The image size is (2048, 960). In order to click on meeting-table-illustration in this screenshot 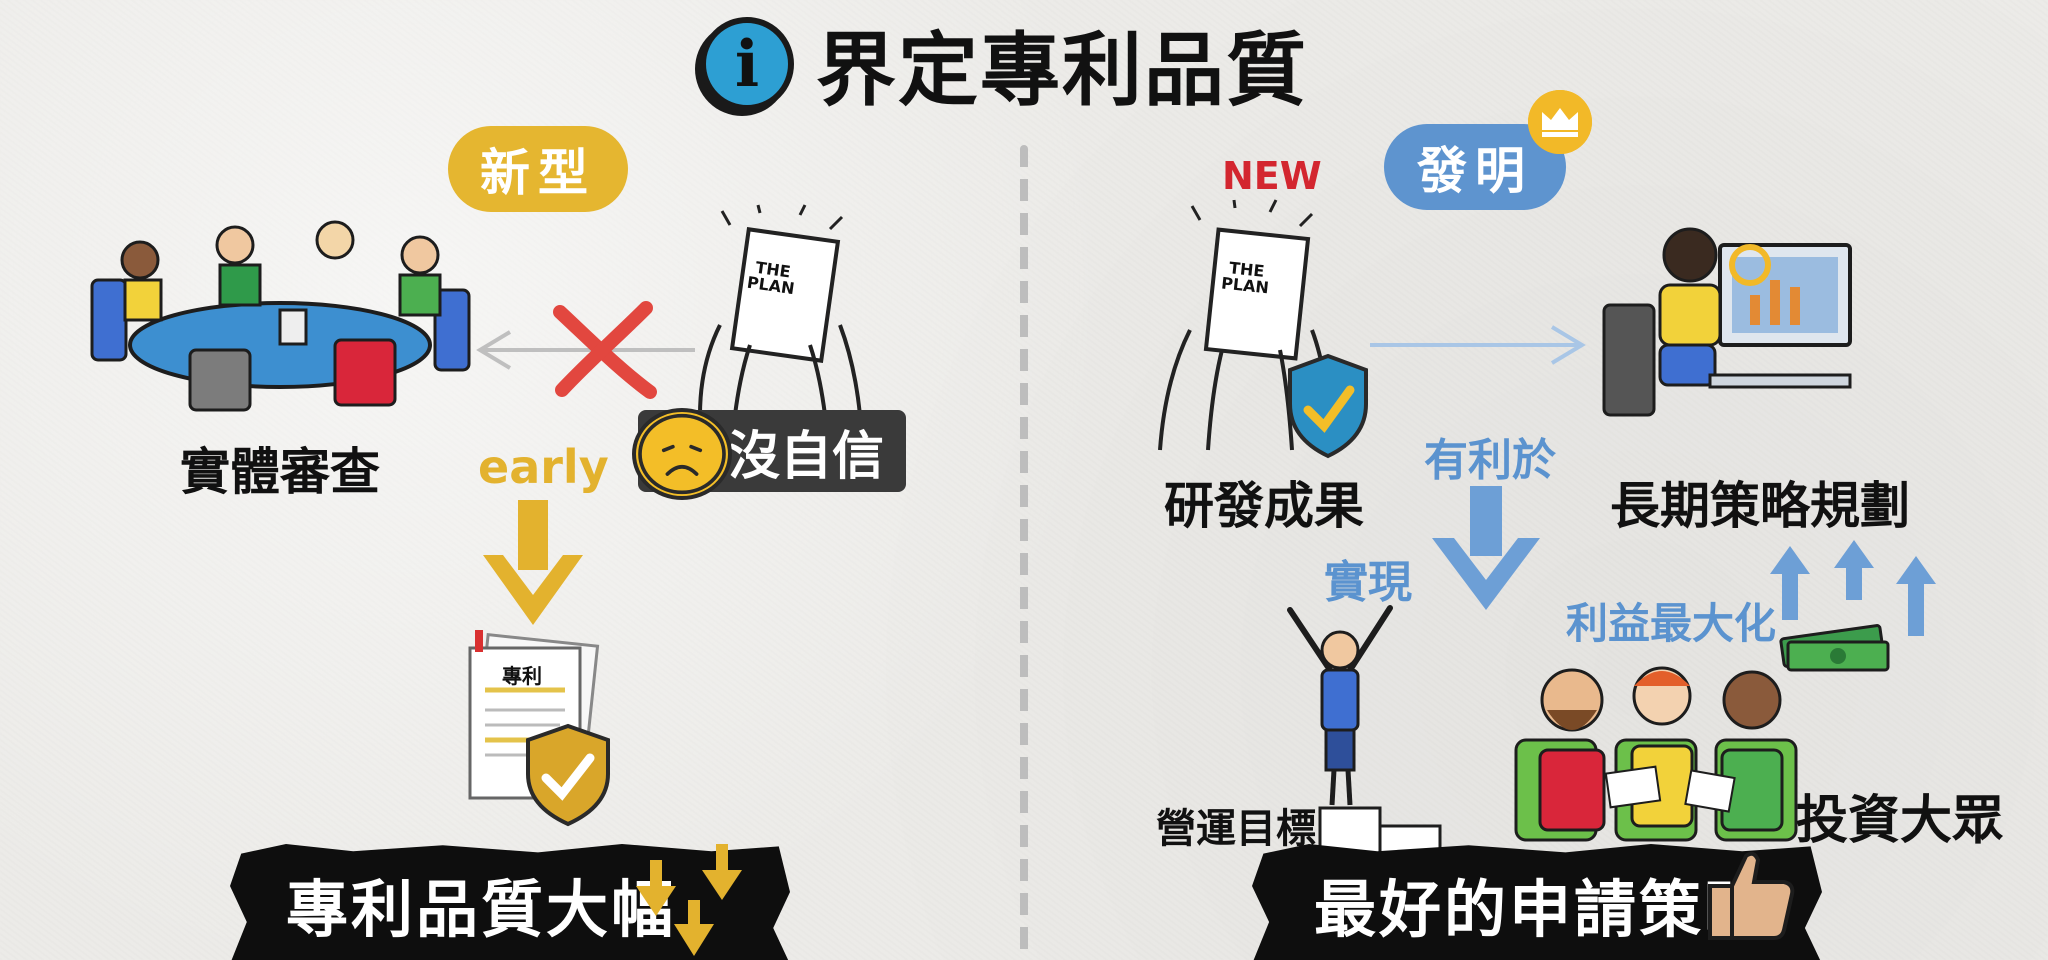, I will do `click(280, 316)`.